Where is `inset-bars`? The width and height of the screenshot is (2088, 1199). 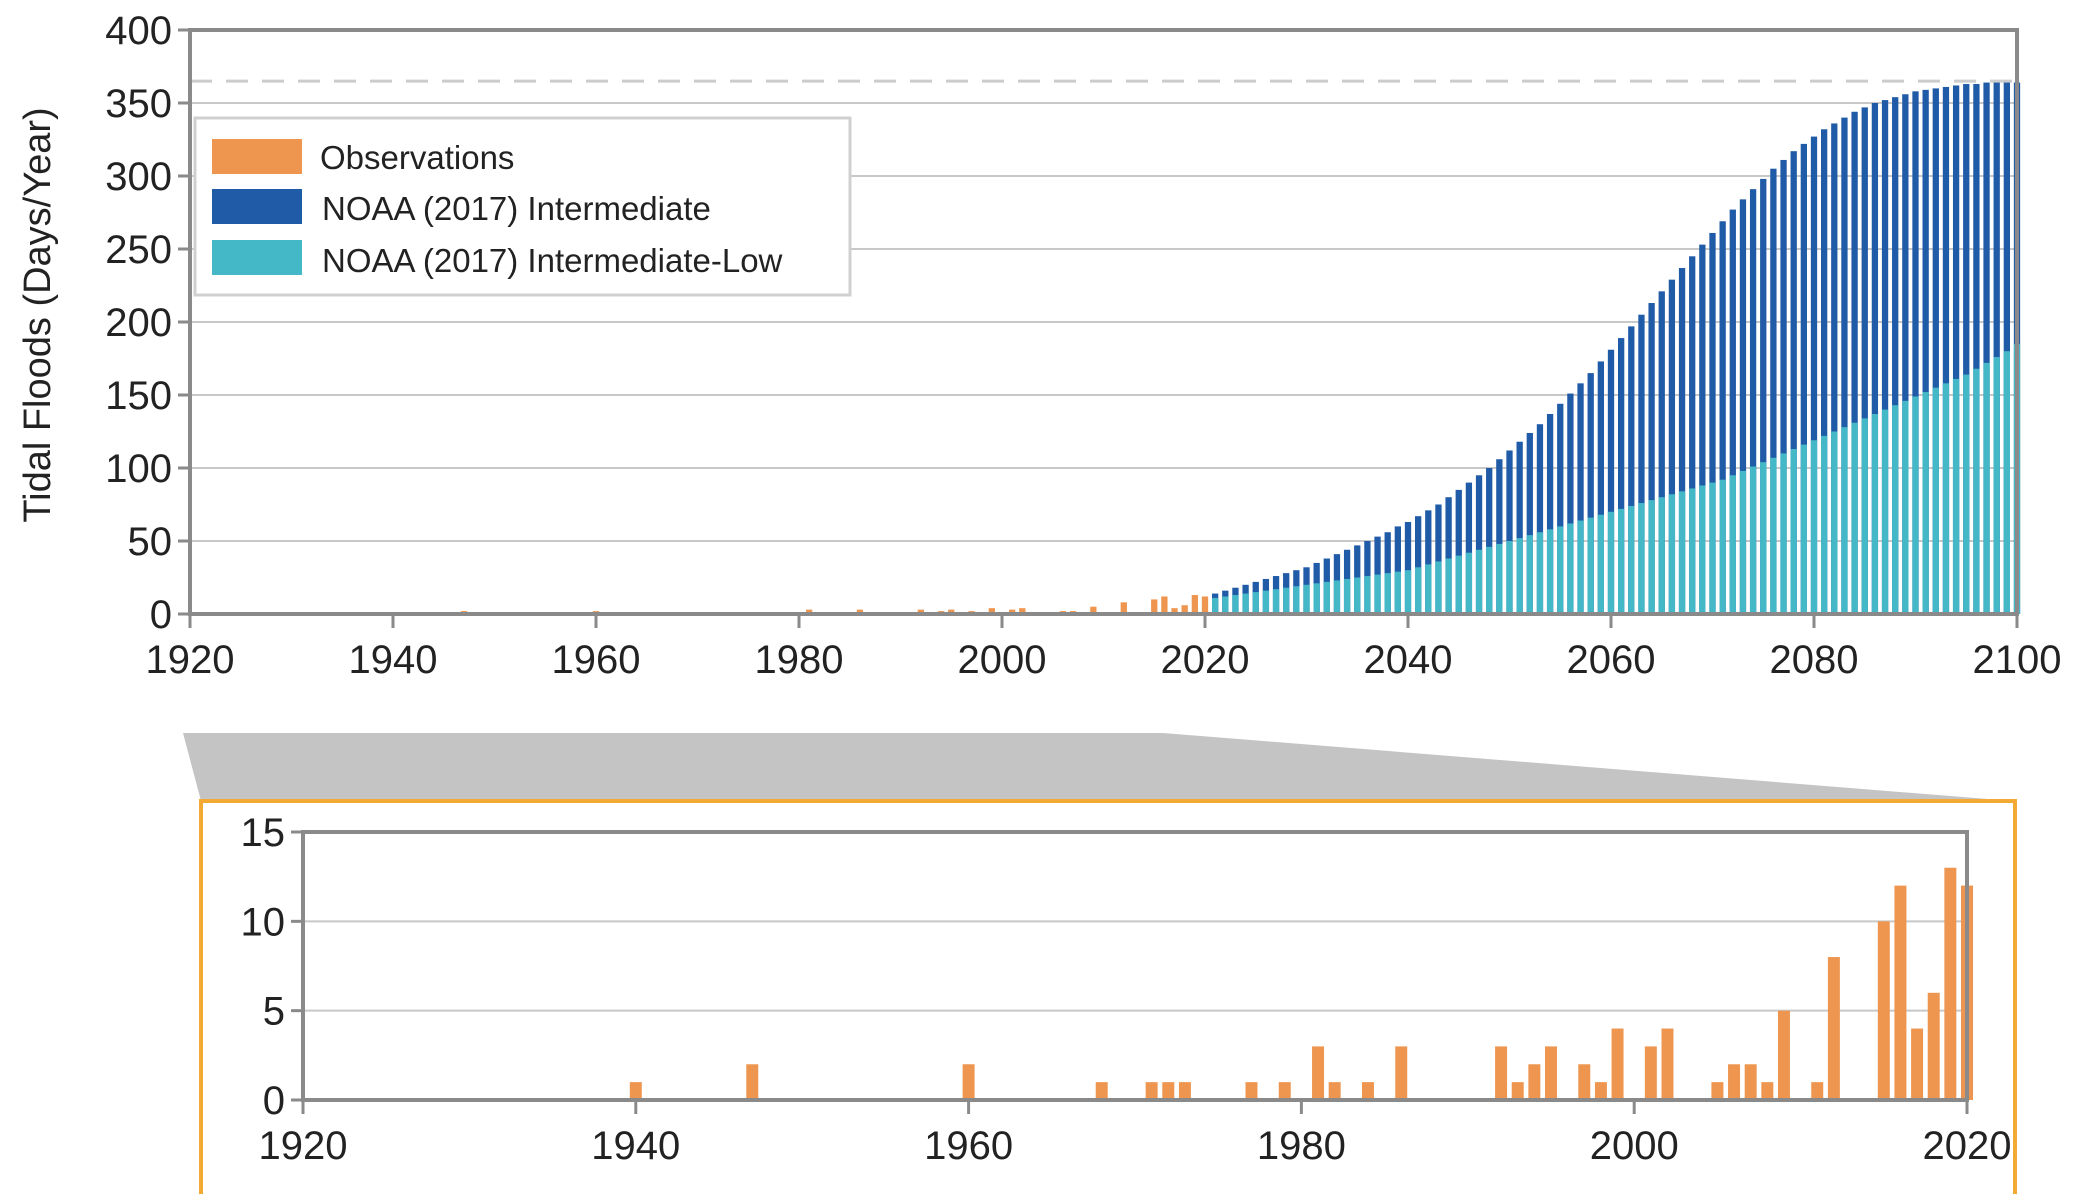 inset-bars is located at coordinates (1301, 983).